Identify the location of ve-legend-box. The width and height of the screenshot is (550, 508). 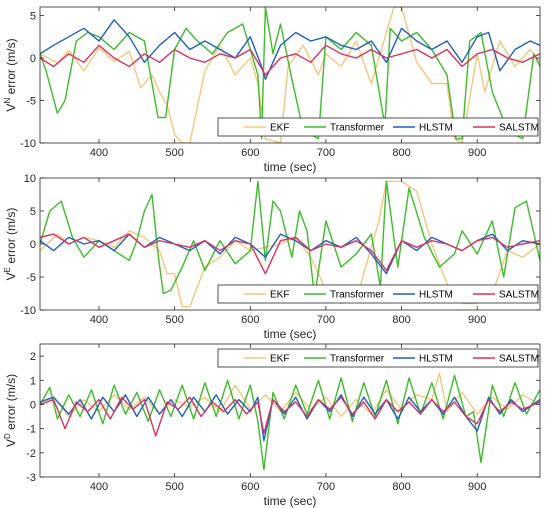
(378, 294).